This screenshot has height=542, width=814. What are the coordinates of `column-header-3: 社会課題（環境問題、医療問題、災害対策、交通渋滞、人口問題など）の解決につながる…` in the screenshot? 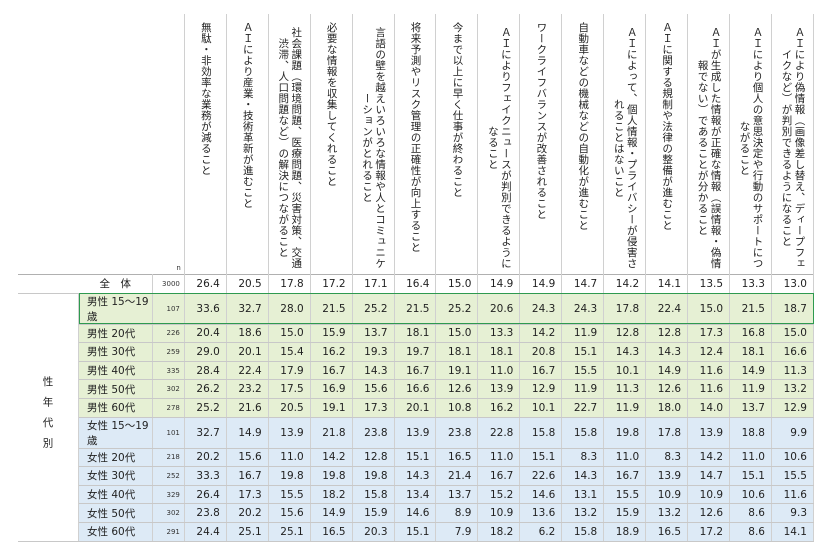 It's located at (289, 144).